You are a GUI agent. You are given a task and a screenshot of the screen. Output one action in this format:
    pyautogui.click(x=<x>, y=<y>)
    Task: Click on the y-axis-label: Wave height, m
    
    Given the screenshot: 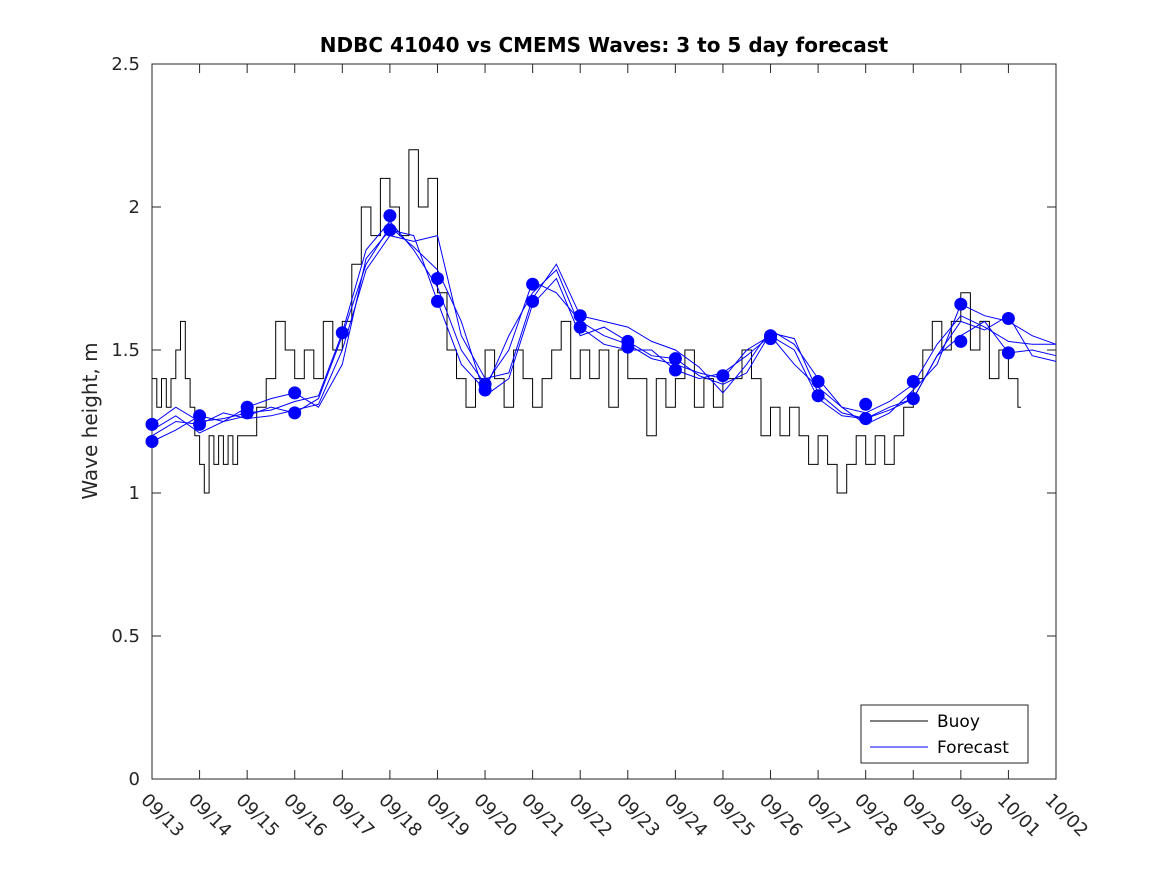 What is the action you would take?
    pyautogui.click(x=90, y=420)
    